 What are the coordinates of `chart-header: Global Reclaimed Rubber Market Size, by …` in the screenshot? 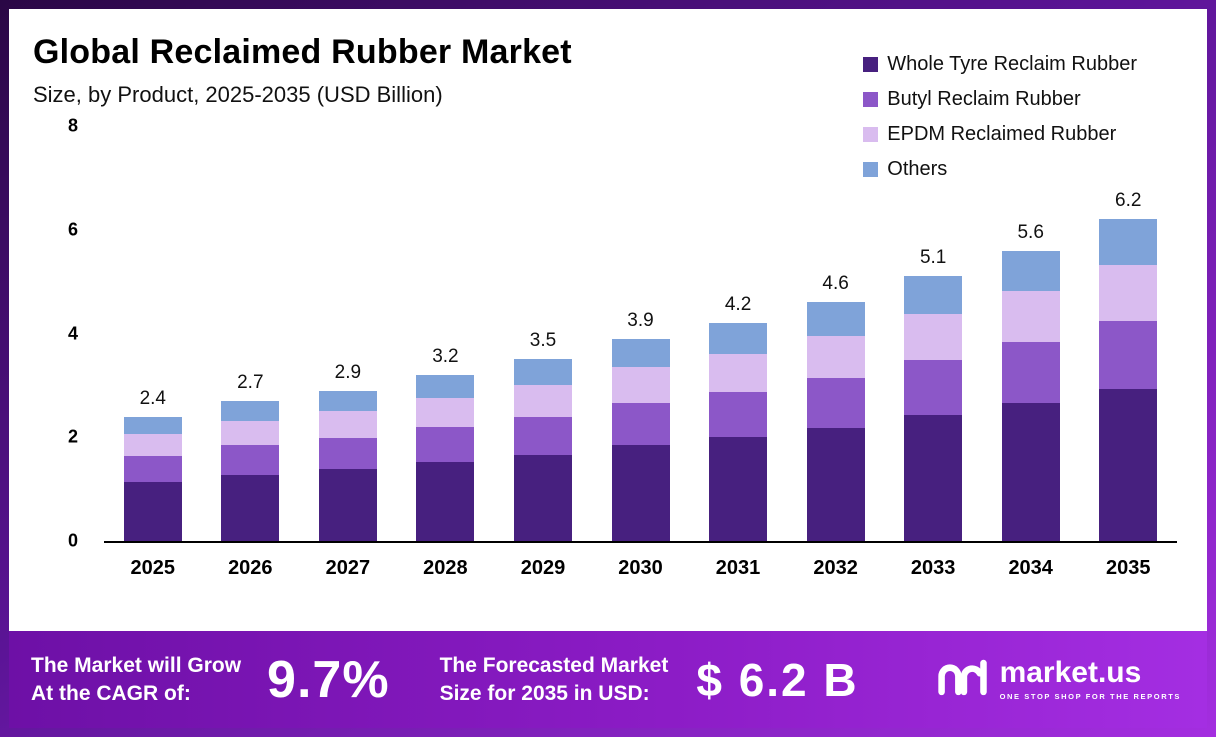 It's located at (608, 58).